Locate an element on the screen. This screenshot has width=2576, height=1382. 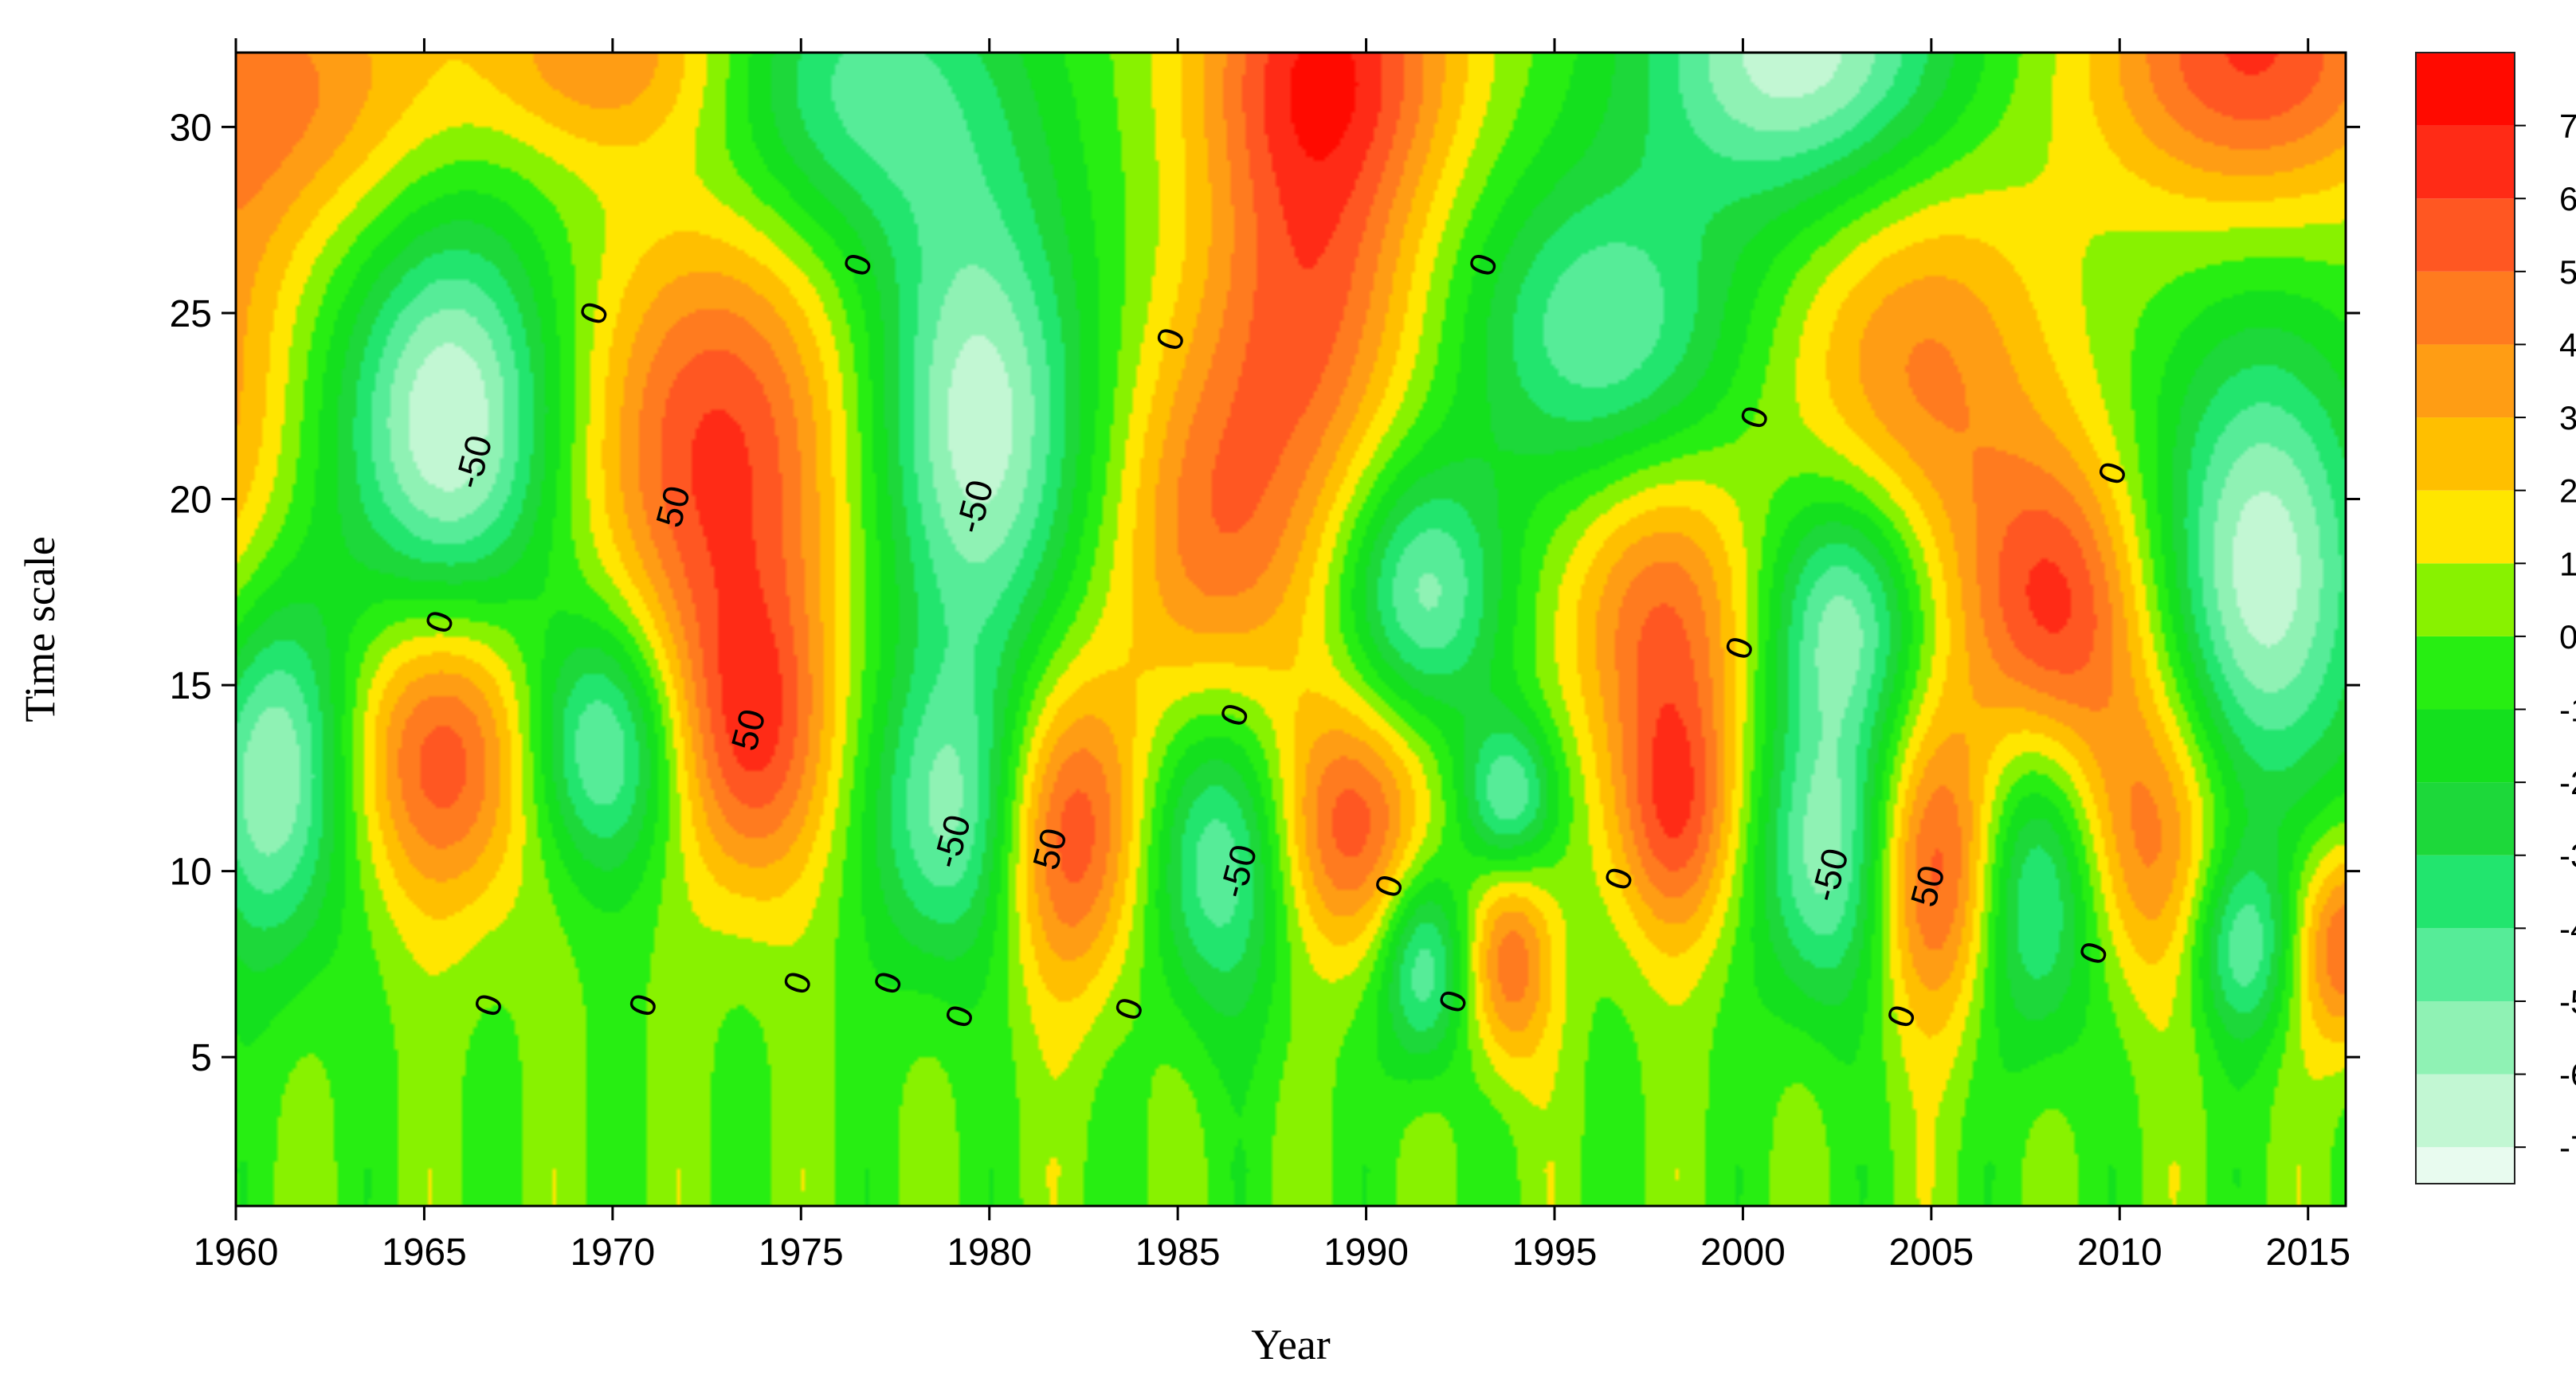
colorbar-label: 40 is located at coordinates (2567, 344).